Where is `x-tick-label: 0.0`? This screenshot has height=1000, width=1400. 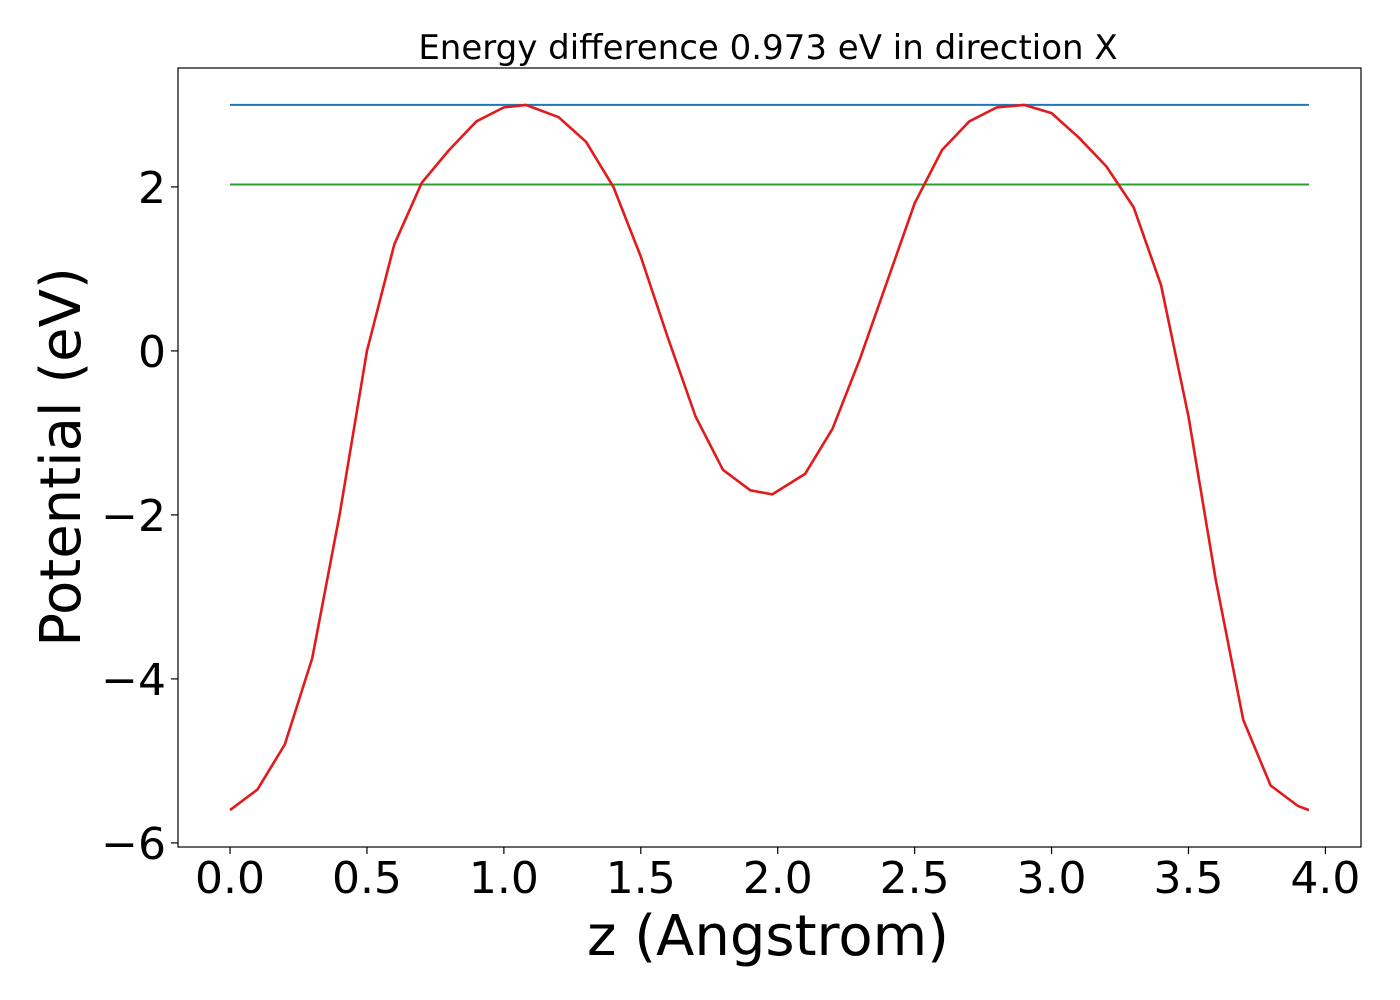
x-tick-label: 0.0 is located at coordinates (230, 878).